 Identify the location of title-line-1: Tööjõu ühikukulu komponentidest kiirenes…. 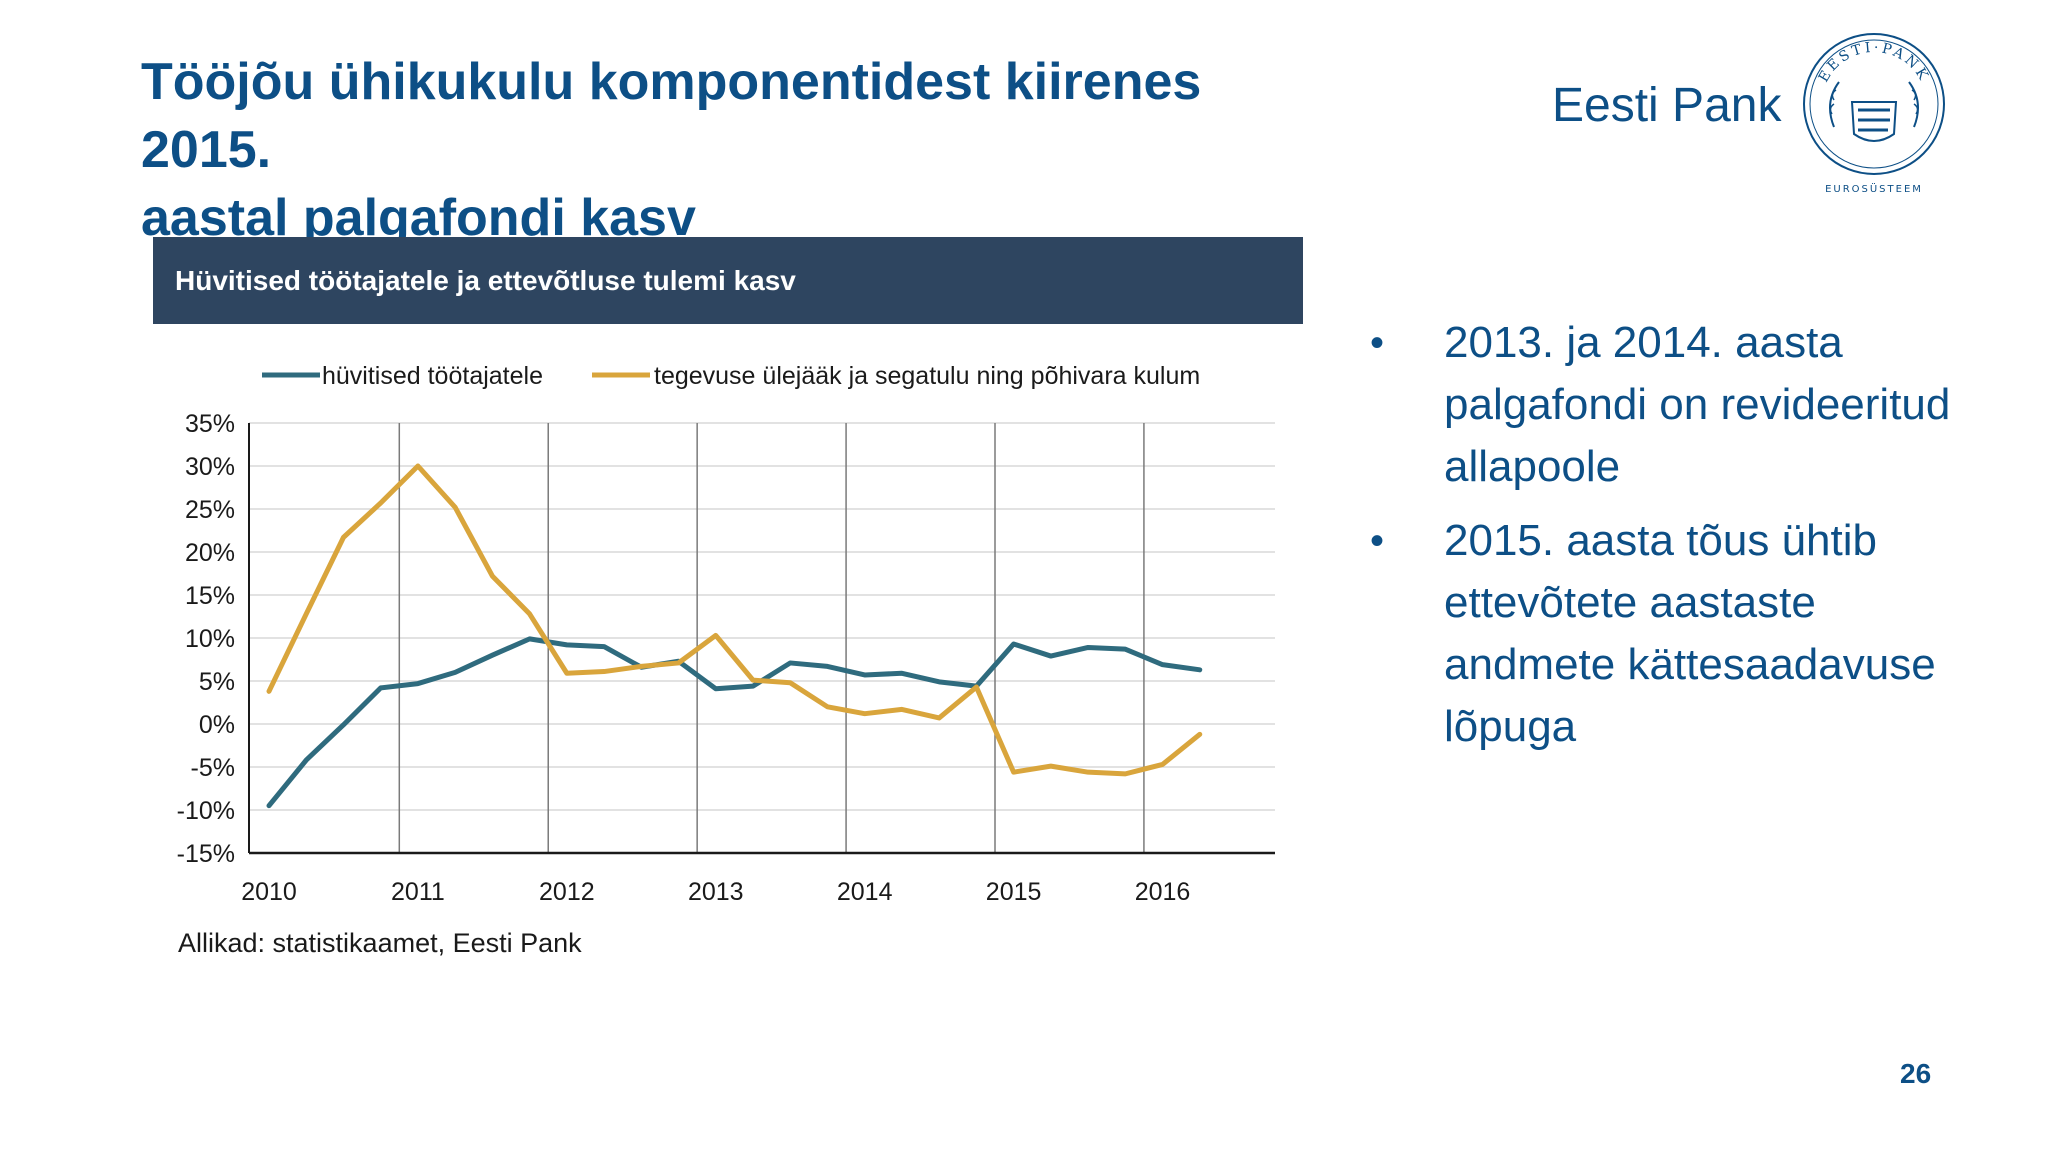
(671, 116).